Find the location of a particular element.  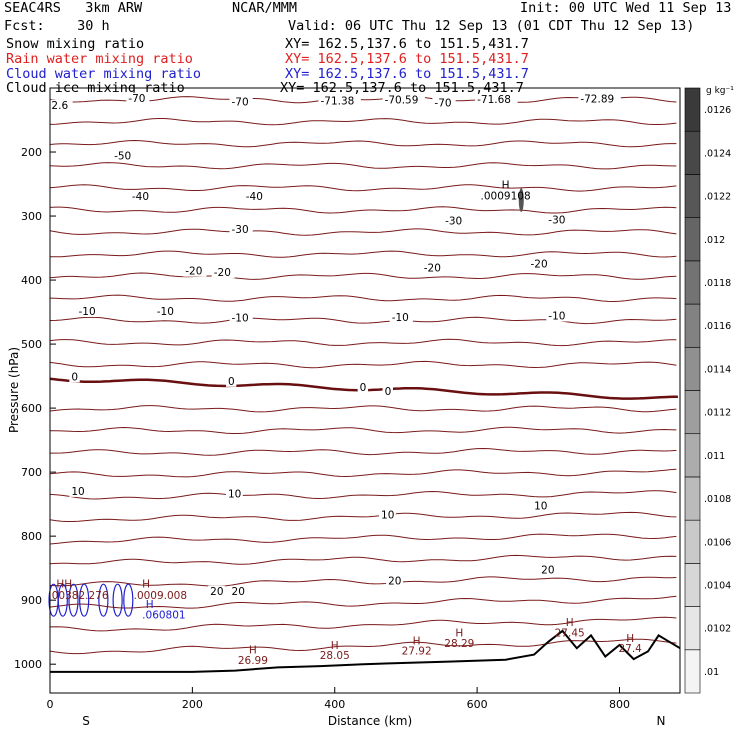

y-tick-label: 1000 is located at coordinates (28, 664).